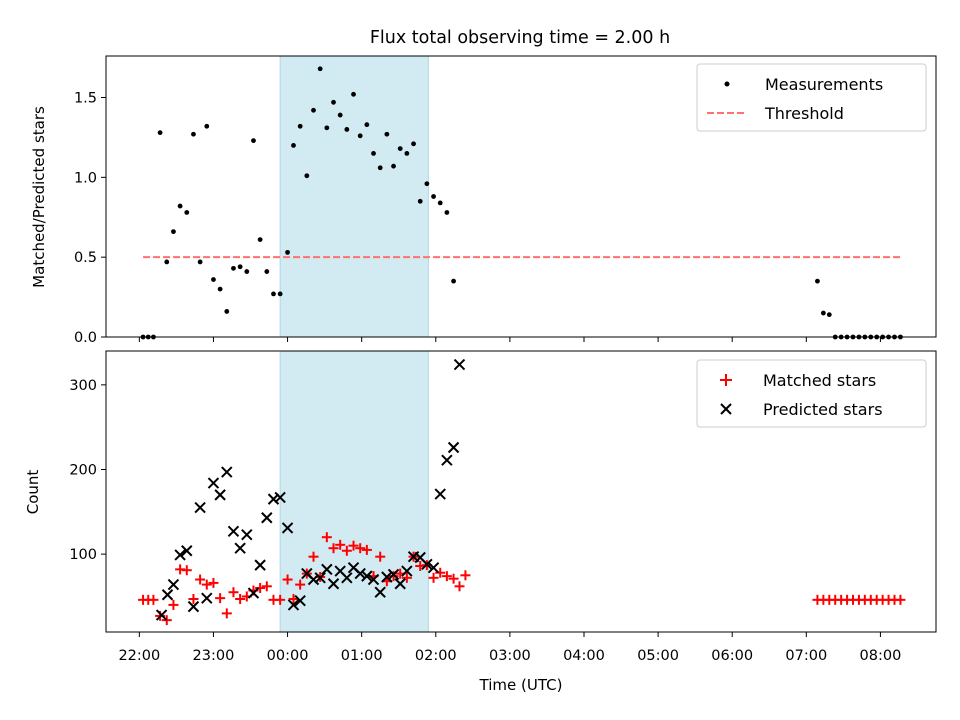  What do you see at coordinates (811, 97) in the screenshot?
I see `top-legend: Measurements Threshold` at bounding box center [811, 97].